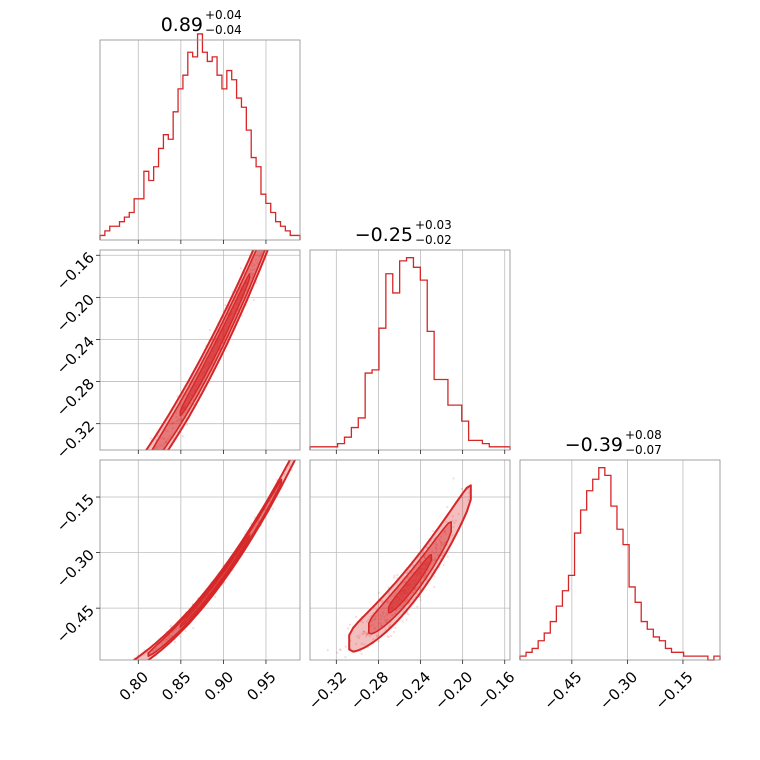 The height and width of the screenshot is (760, 760). What do you see at coordinates (411, 690) in the screenshot?
I see `x-tick-label: −0.24` at bounding box center [411, 690].